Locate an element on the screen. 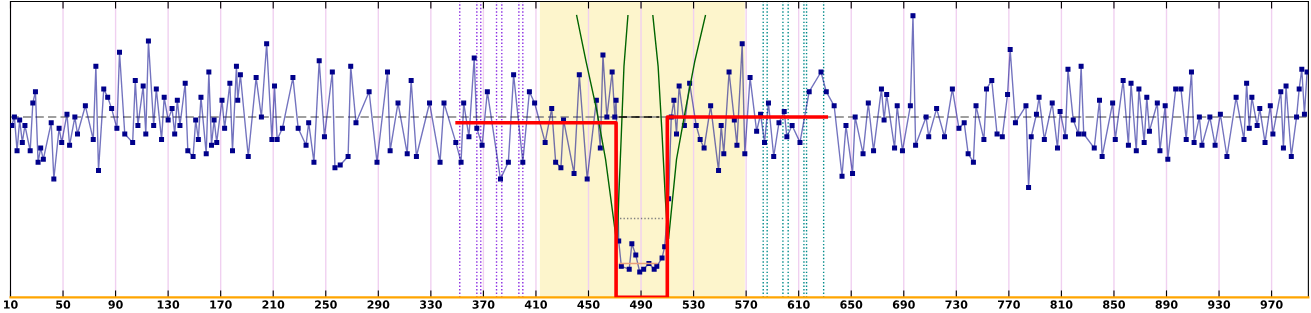  x-tick-label: 930 is located at coordinates (1219, 304).